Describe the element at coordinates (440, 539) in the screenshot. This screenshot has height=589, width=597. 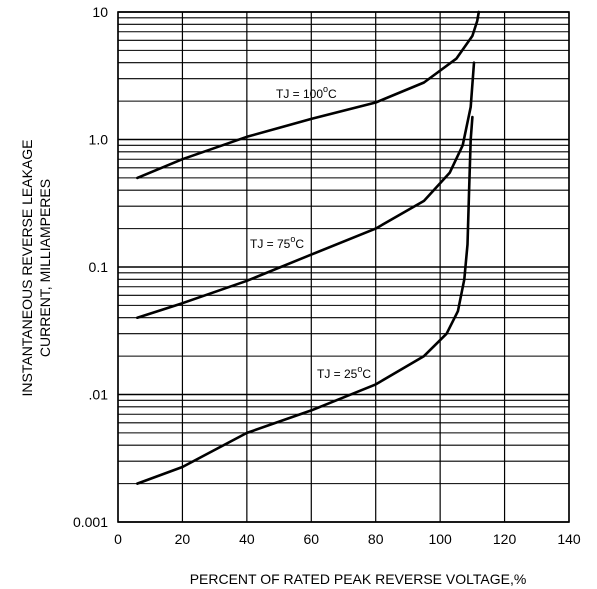
I see `x-tick-label: 100` at that location.